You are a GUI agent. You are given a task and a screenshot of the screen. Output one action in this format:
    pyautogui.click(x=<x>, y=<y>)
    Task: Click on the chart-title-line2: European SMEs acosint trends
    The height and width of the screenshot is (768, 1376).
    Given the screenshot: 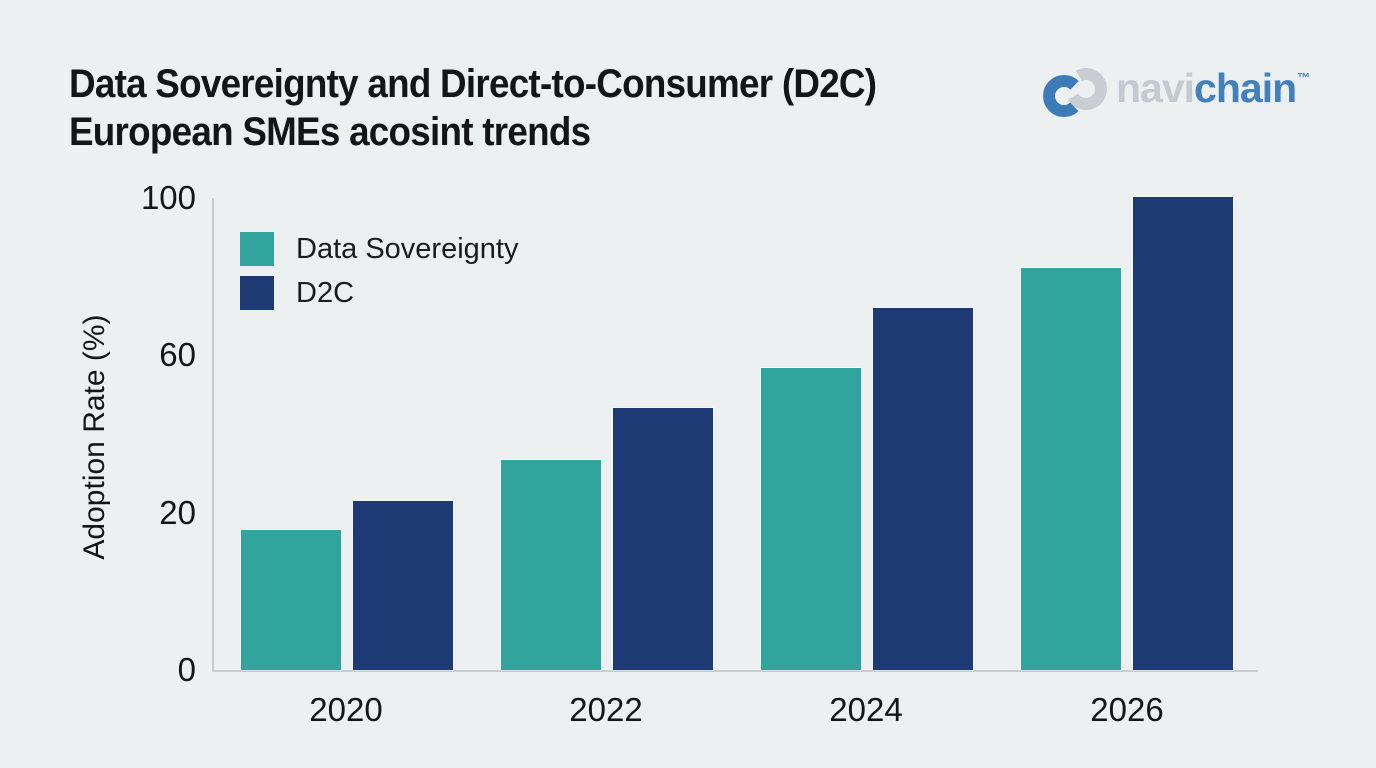 What is the action you would take?
    pyautogui.click(x=330, y=132)
    